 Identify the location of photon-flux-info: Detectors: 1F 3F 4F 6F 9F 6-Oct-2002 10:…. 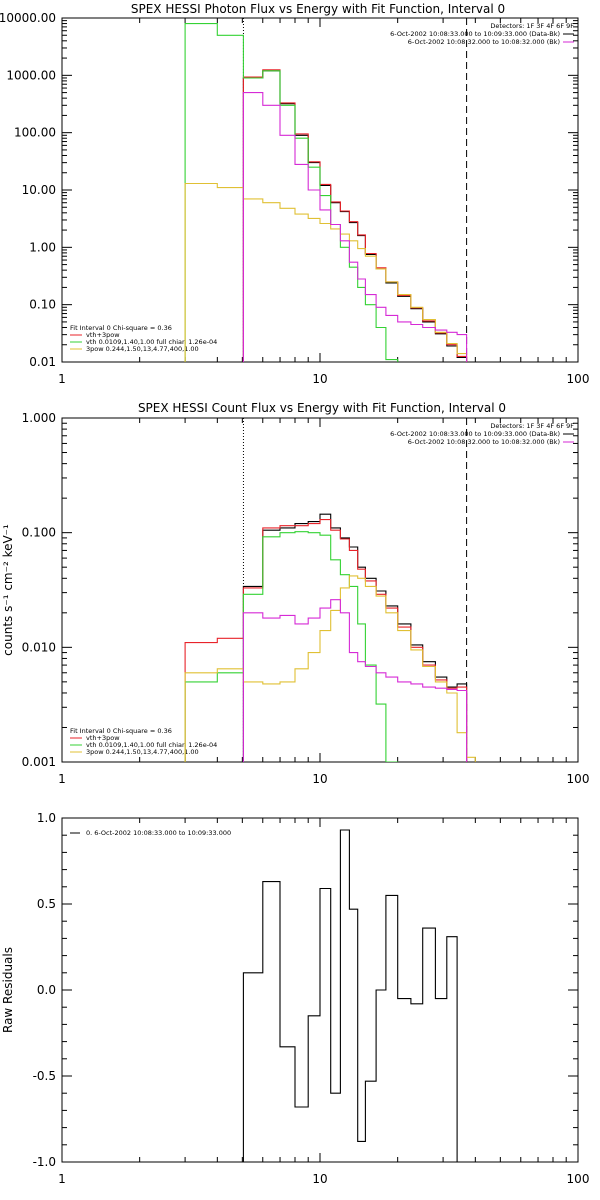
(482, 34).